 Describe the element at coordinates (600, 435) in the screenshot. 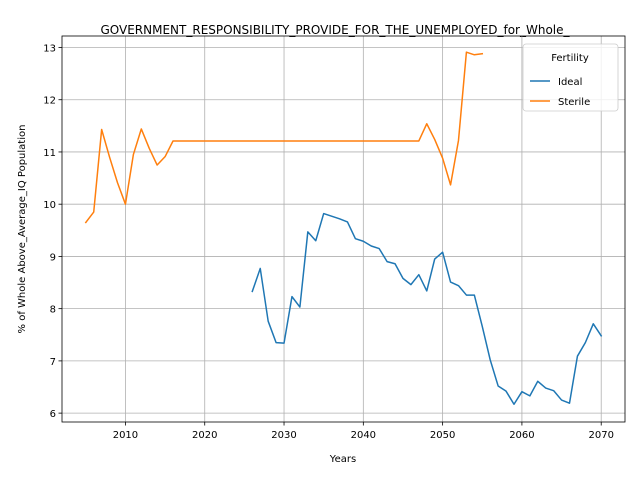

I see `x-tick-label: 2070` at that location.